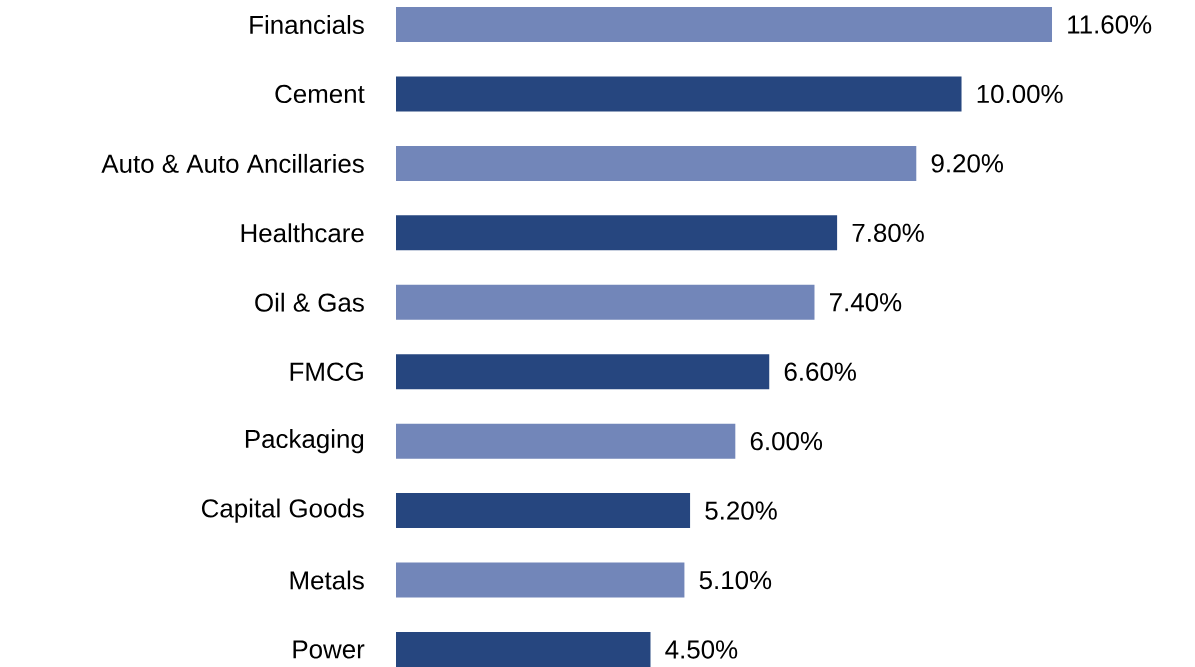  I want to click on y-tick-label: Metals, so click(327, 580).